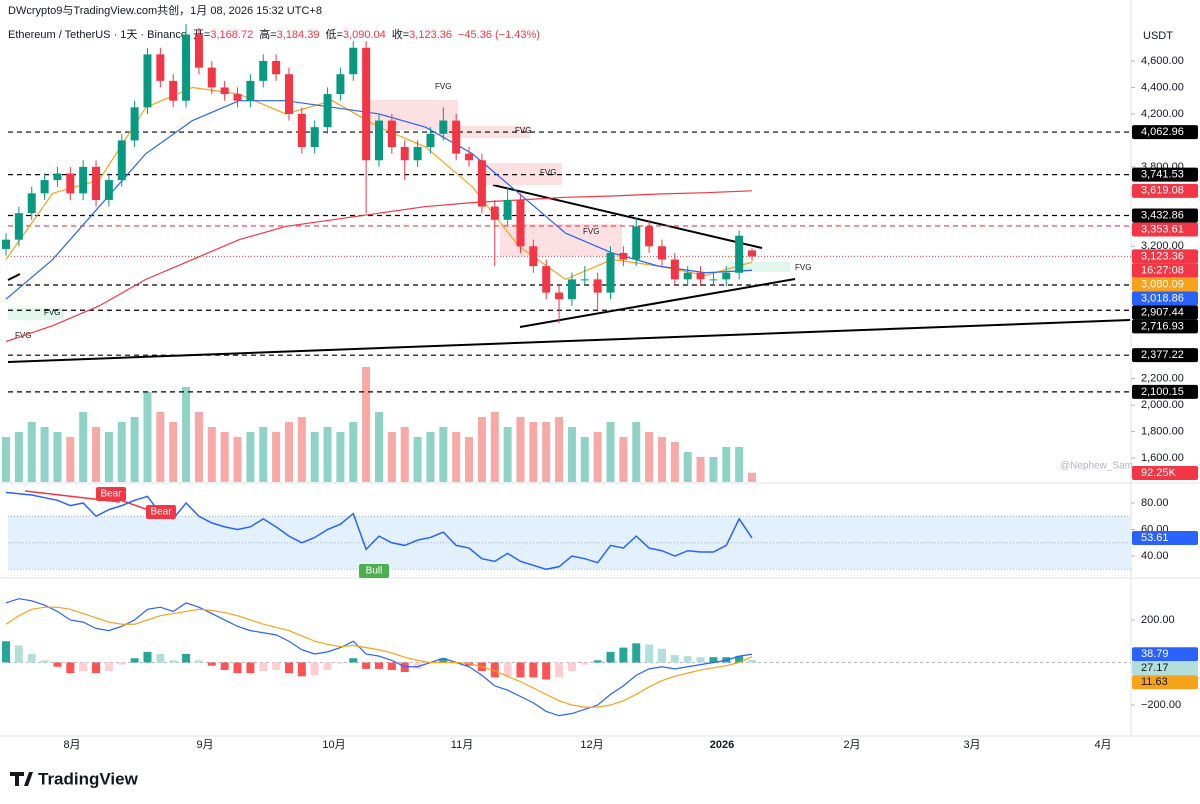 This screenshot has height=804, width=1200. Describe the element at coordinates (1162, 379) in the screenshot. I see `y-tick-label: 2,200.00` at that location.